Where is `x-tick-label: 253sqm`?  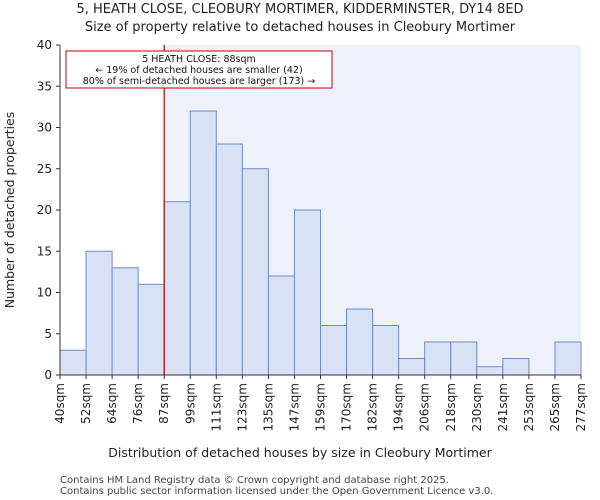 x-tick-label: 253sqm is located at coordinates (529, 407).